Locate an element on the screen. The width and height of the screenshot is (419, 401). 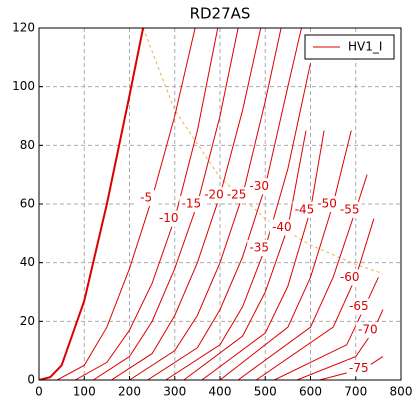
curve-label: -70 is located at coordinates (368, 330).